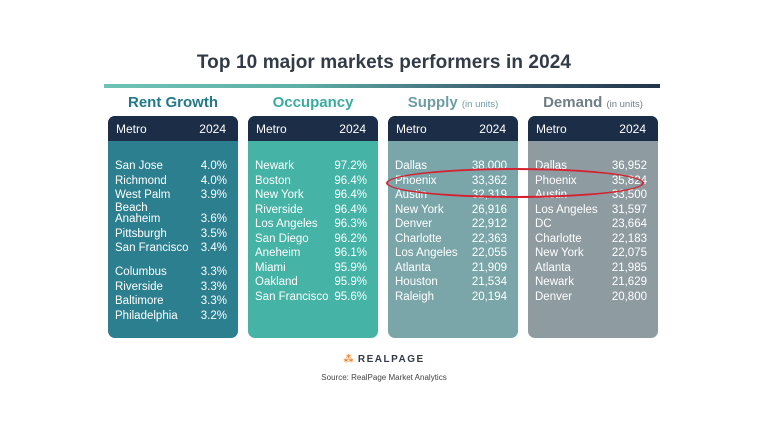 Image resolution: width=768 pixels, height=432 pixels. What do you see at coordinates (282, 238) in the screenshot?
I see `row-metro: San Diego` at bounding box center [282, 238].